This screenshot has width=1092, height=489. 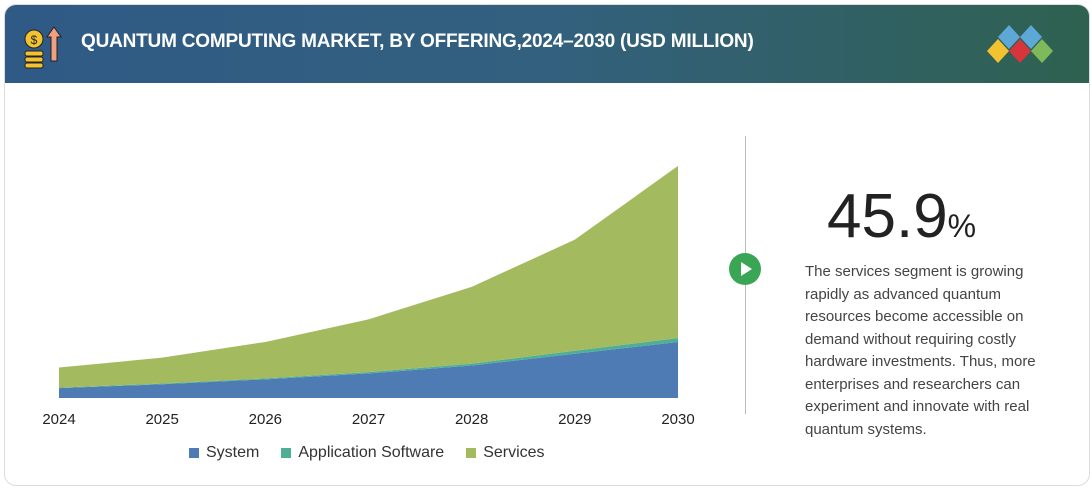 I want to click on x-tick-label: 2030, so click(x=677, y=419).